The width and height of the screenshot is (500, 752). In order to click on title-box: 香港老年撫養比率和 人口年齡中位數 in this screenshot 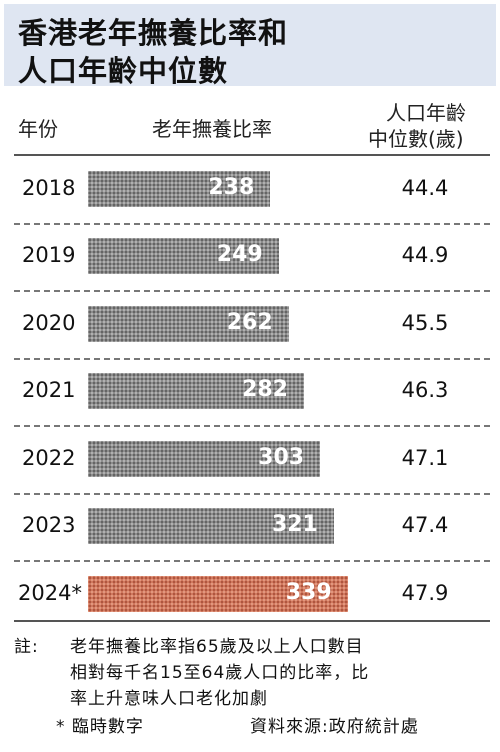, I will do `click(250, 46)`.